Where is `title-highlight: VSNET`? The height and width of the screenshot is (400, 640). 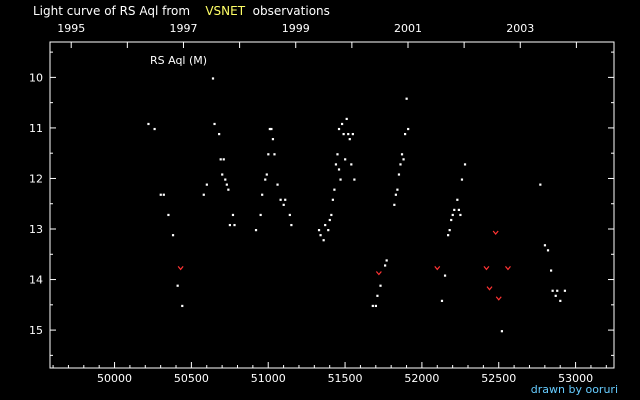
title-highlight: VSNET is located at coordinates (225, 11).